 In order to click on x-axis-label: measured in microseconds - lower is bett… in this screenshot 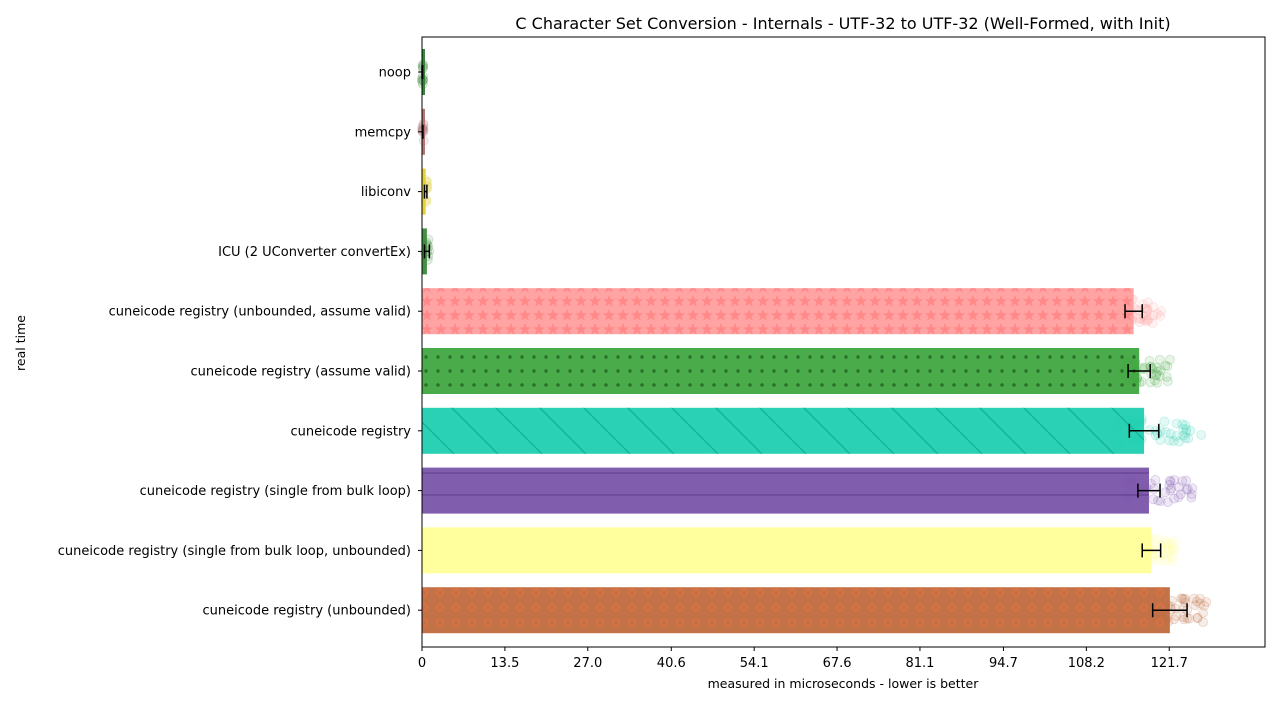, I will do `click(844, 683)`.